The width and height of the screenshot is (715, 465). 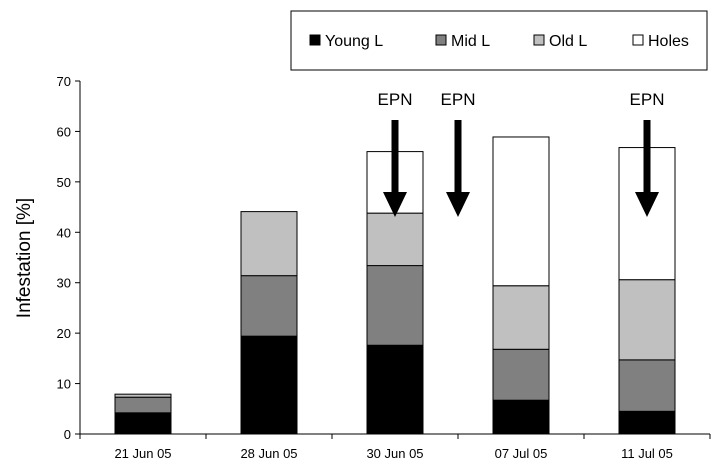 What do you see at coordinates (354, 41) in the screenshot?
I see `legend-label: Young L` at bounding box center [354, 41].